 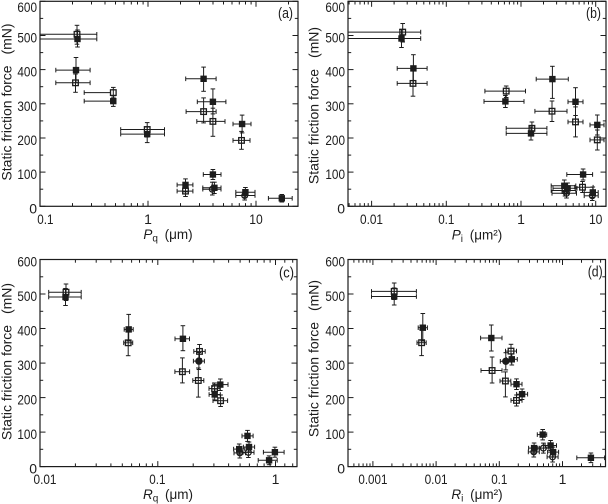 I want to click on svg-text: Pi (μm²), so click(x=477, y=237).